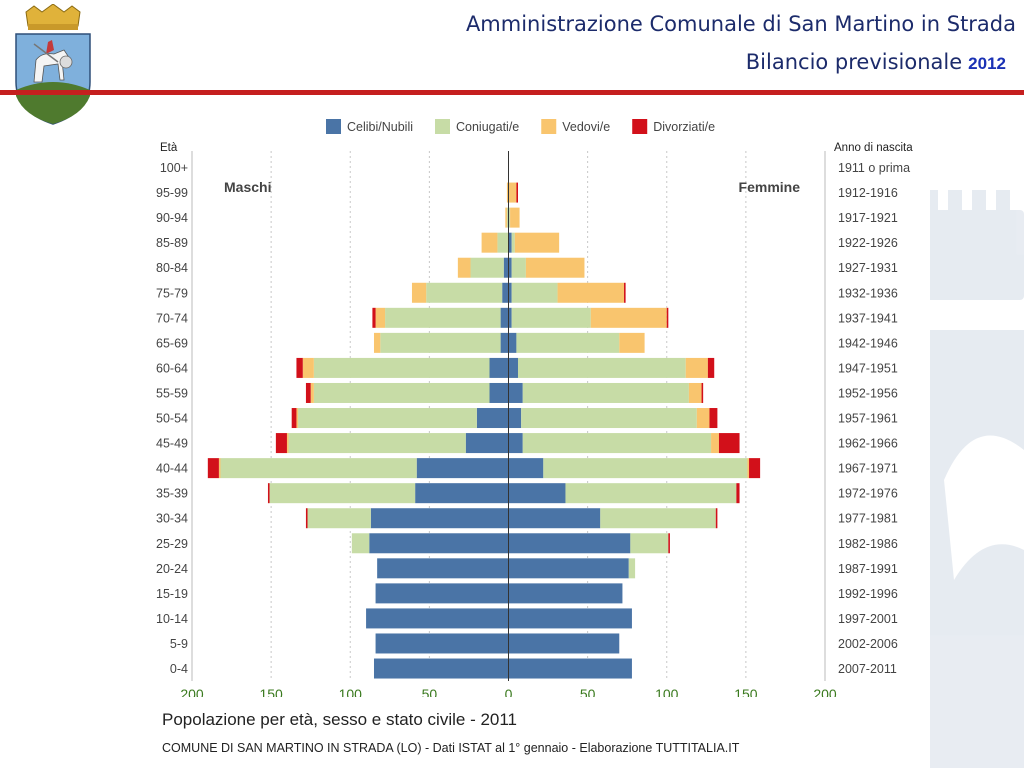 This screenshot has width=1024, height=768. What do you see at coordinates (380, 127) in the screenshot?
I see `legend-label-celibi-nubili: Celibi/Nubili` at bounding box center [380, 127].